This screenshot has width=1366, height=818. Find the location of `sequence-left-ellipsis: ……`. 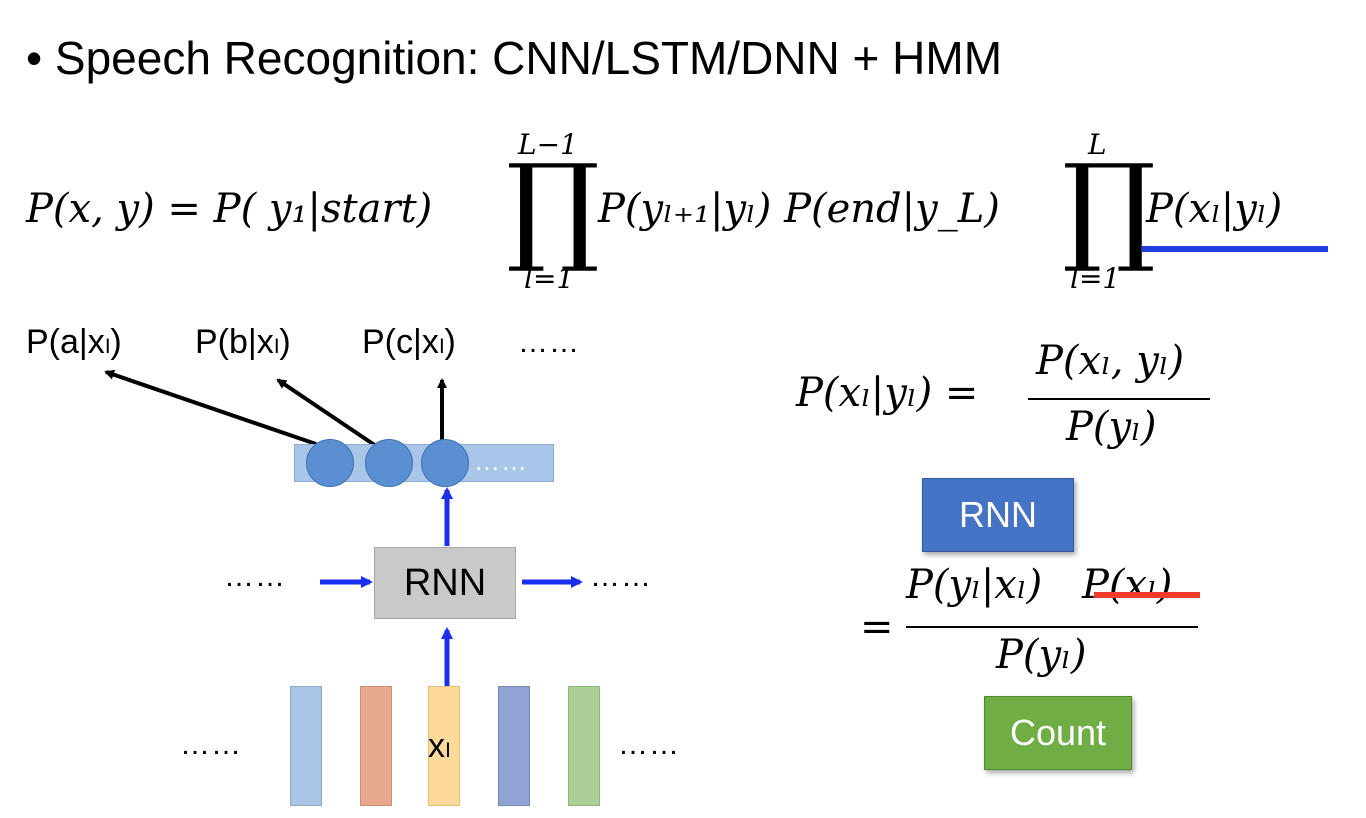

sequence-left-ellipsis: …… is located at coordinates (255, 576).